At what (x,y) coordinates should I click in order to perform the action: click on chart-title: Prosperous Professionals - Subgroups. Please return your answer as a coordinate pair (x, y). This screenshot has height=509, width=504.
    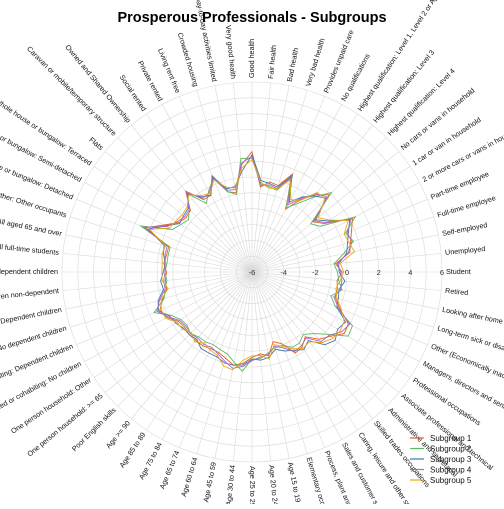
    Looking at the image, I should click on (252, 18).